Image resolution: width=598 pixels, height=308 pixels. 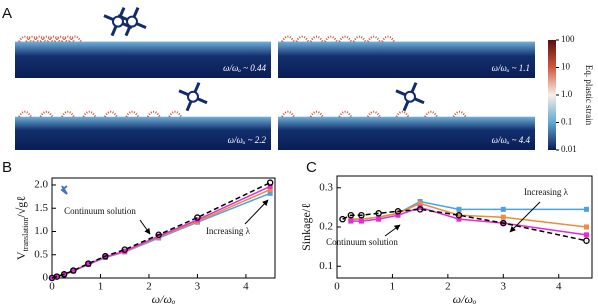 I want to click on y-axis-label: Sinkage/ℓ, so click(x=306, y=227).